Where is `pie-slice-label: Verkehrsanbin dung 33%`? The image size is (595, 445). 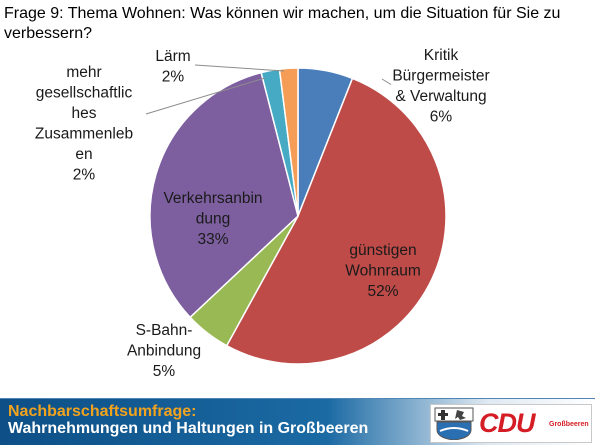
pie-slice-label: Verkehrsanbin dung 33% is located at coordinates (212, 219).